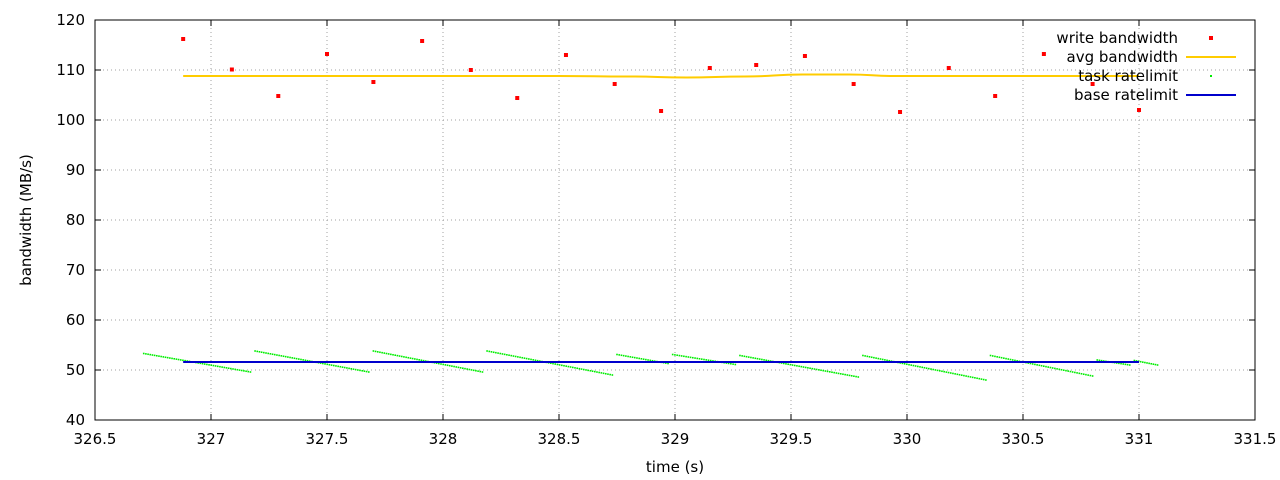 Image resolution: width=1280 pixels, height=480 pixels. Describe the element at coordinates (75, 270) in the screenshot. I see `y-tick-label: 70` at that location.